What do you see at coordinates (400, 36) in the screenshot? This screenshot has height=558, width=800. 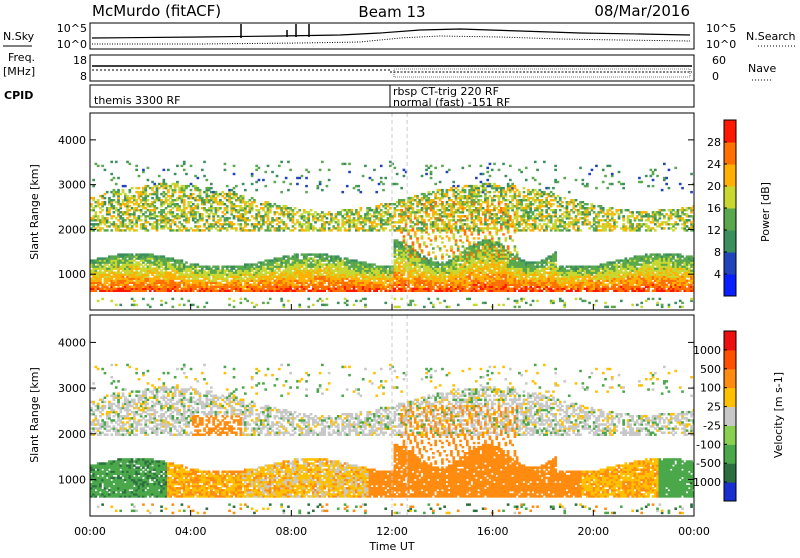 I see `nsky-panel: N.Sky 10^5 10^0 10^5 10^0 N.Search` at bounding box center [400, 36].